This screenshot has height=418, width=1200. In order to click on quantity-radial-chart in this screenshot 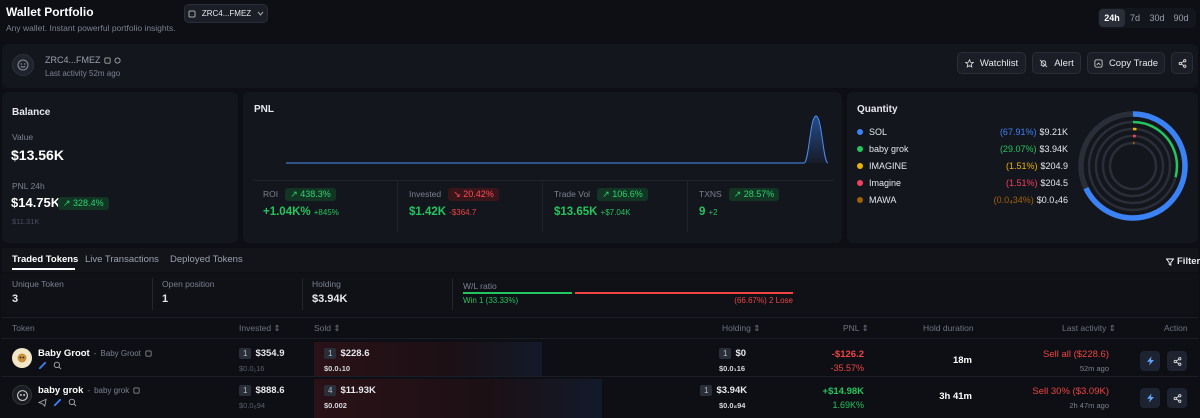, I will do `click(1133, 166)`.